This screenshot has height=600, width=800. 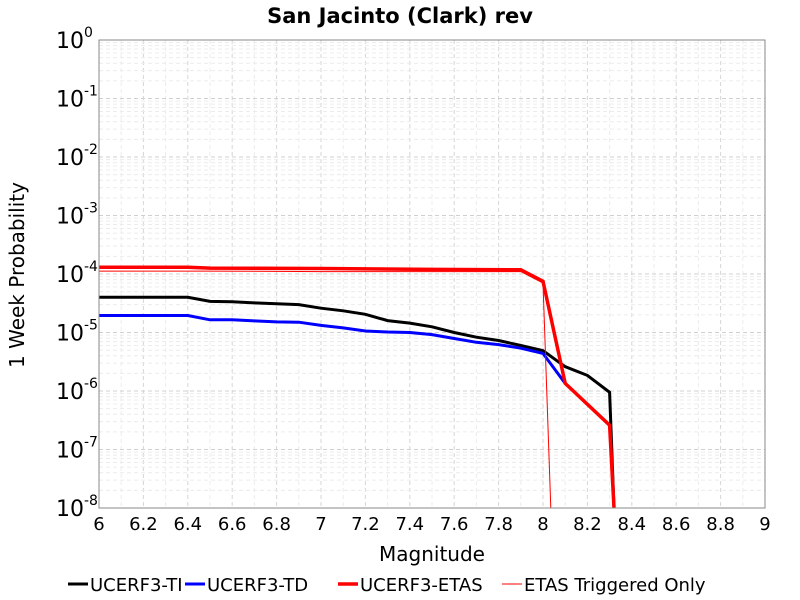 I want to click on legend-label-2: UCERF3-ETAS, so click(x=421, y=585).